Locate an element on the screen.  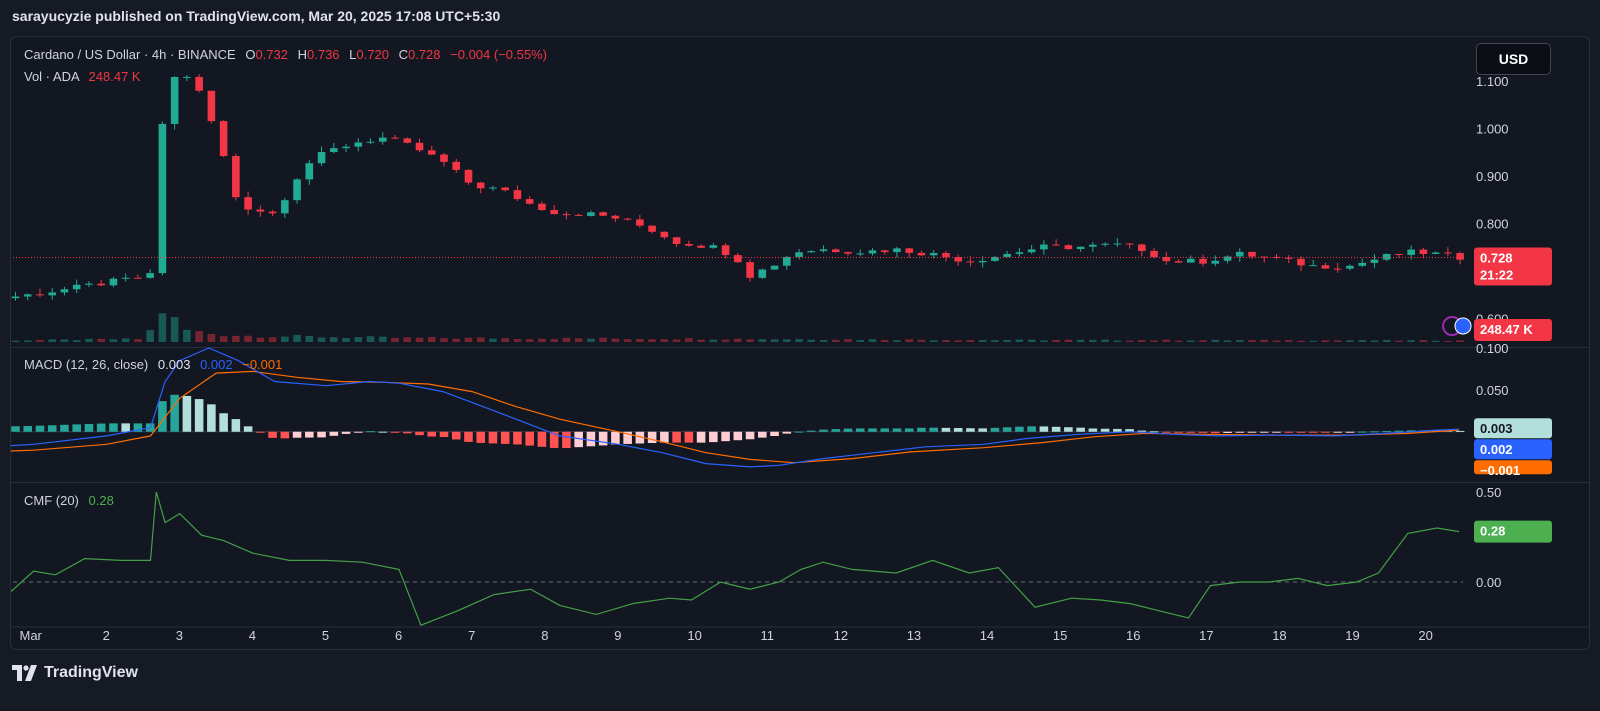
volume-badge-text: 248.47 K is located at coordinates (1506, 329).